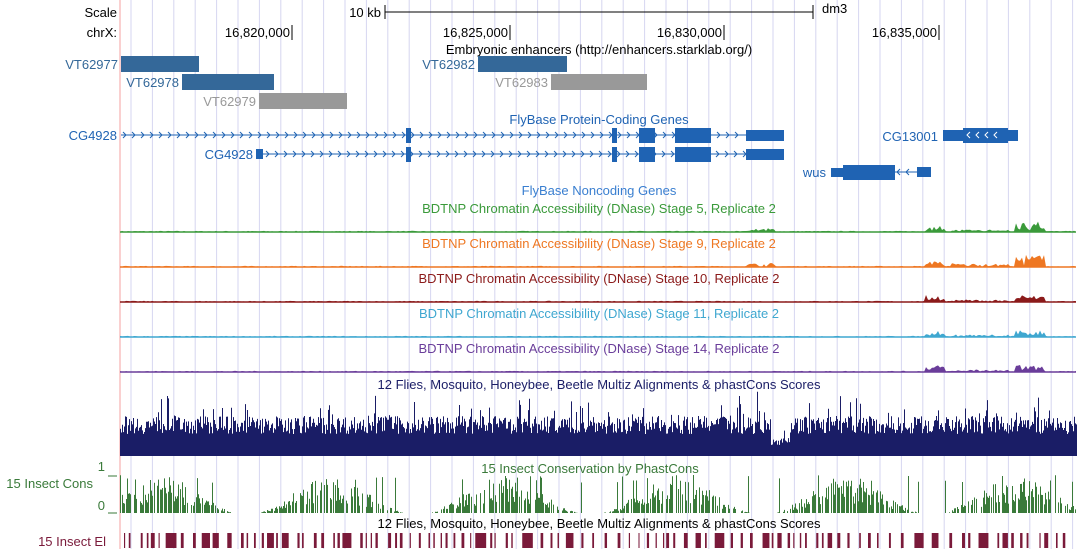 This screenshot has width=1078, height=549. I want to click on side-label: 15 Insect El, so click(72, 541).